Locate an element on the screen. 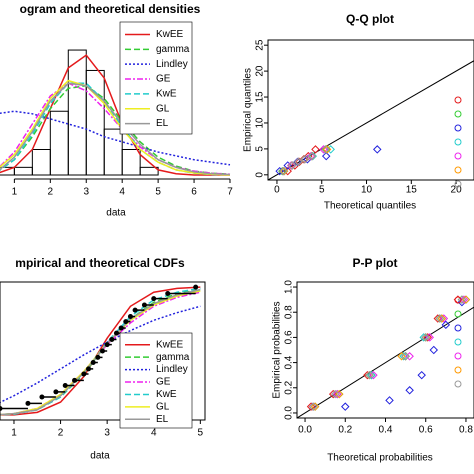  x-tick-label: 0.0 is located at coordinates (305, 430).